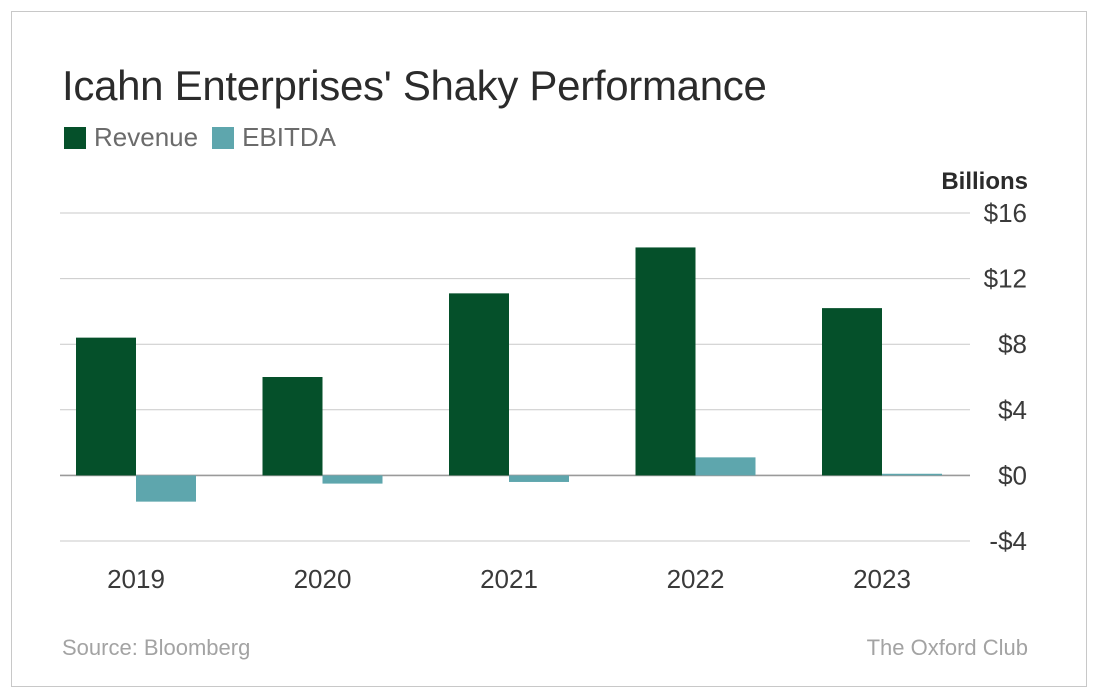  What do you see at coordinates (223, 137) in the screenshot?
I see `legend-swatch-ebitda` at bounding box center [223, 137].